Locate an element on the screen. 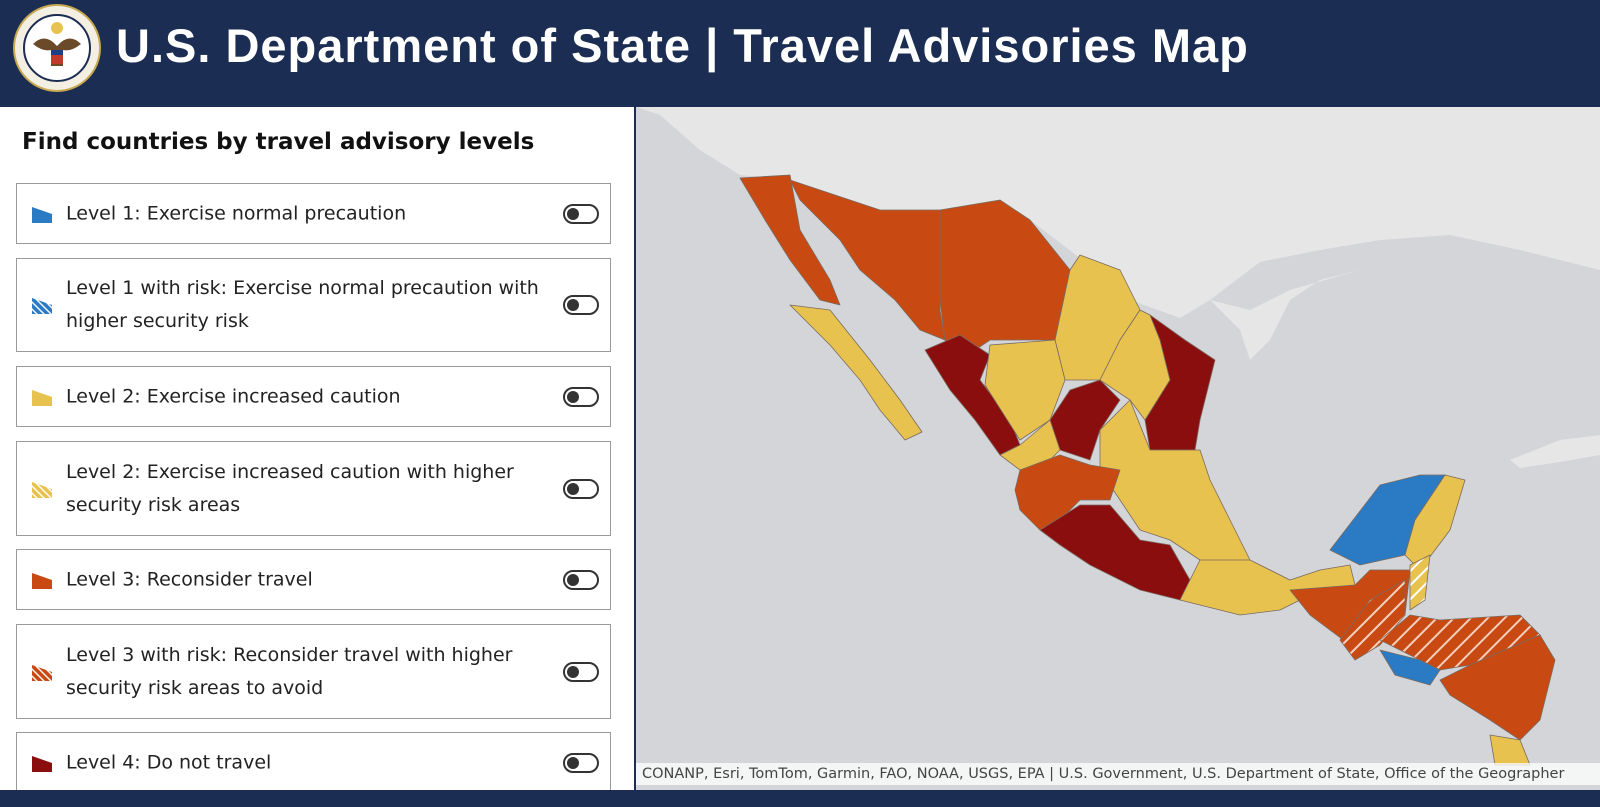  panel-title: Find countries by travel advisory levels is located at coordinates (278, 142).